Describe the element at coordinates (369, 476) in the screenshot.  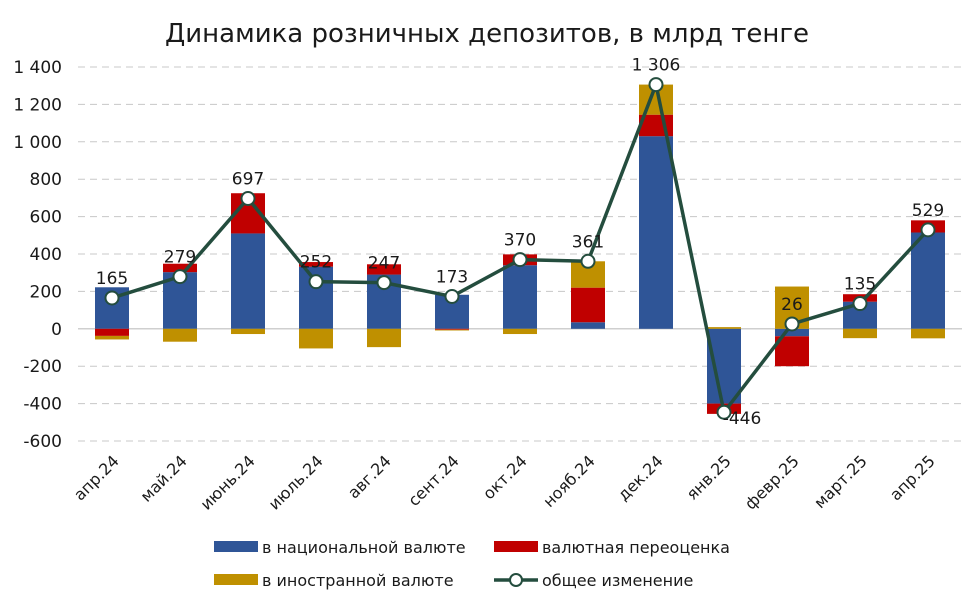
I see `x-tick-label: авг.24` at that location.